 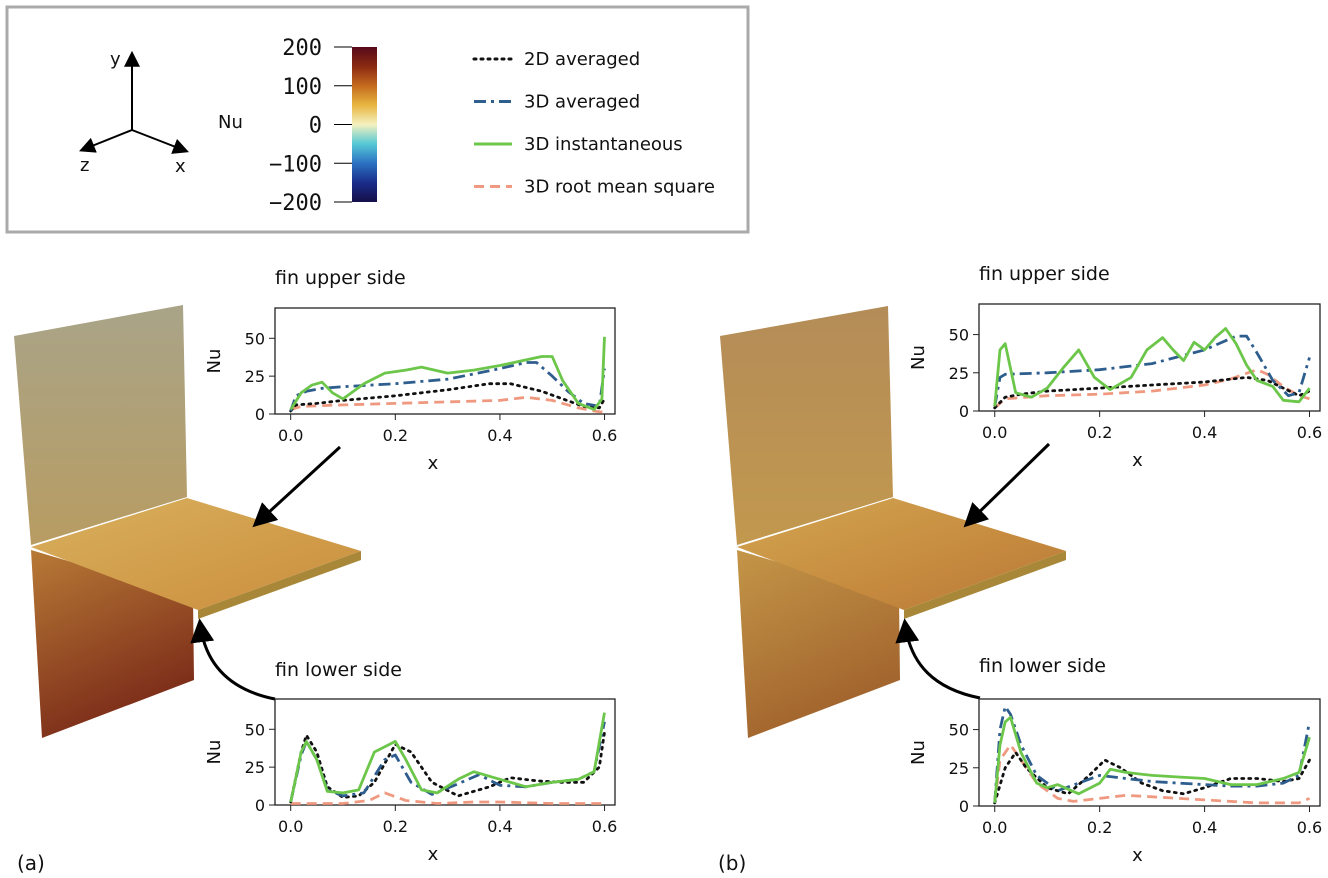 I want to click on chart-4: fin lower side 0.0 0.2 0.4 0.6 0 25 50 x Nu, so click(x=1115, y=760).